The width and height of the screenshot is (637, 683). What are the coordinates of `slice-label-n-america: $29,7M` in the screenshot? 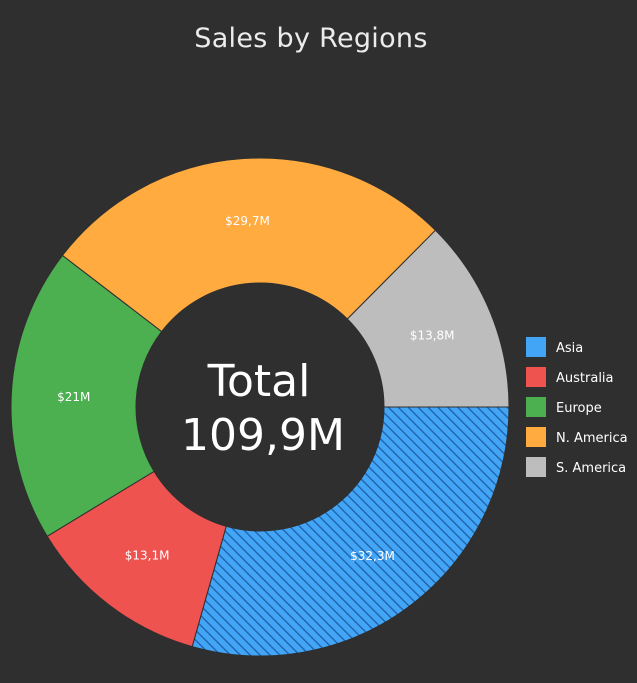 It's located at (247, 221).